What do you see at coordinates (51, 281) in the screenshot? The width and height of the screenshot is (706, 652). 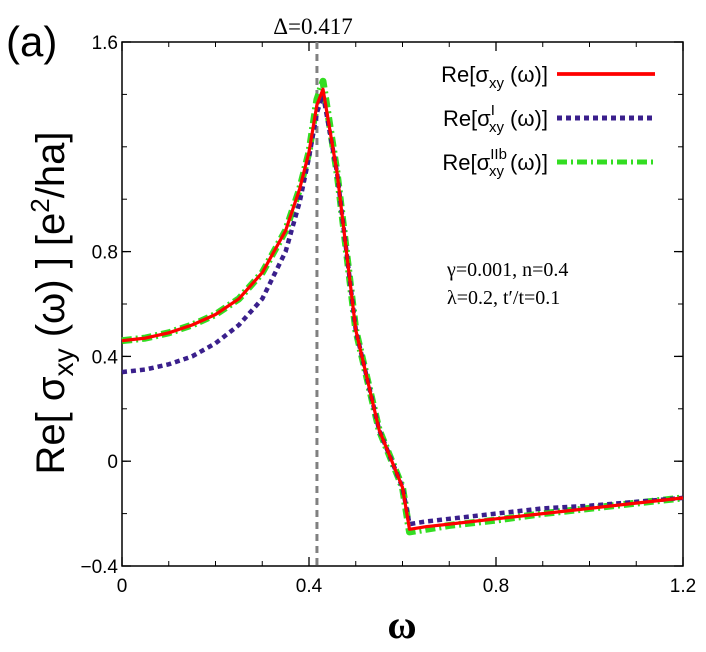 I see `y-axis-title-mid: (ω) ] [e` at bounding box center [51, 281].